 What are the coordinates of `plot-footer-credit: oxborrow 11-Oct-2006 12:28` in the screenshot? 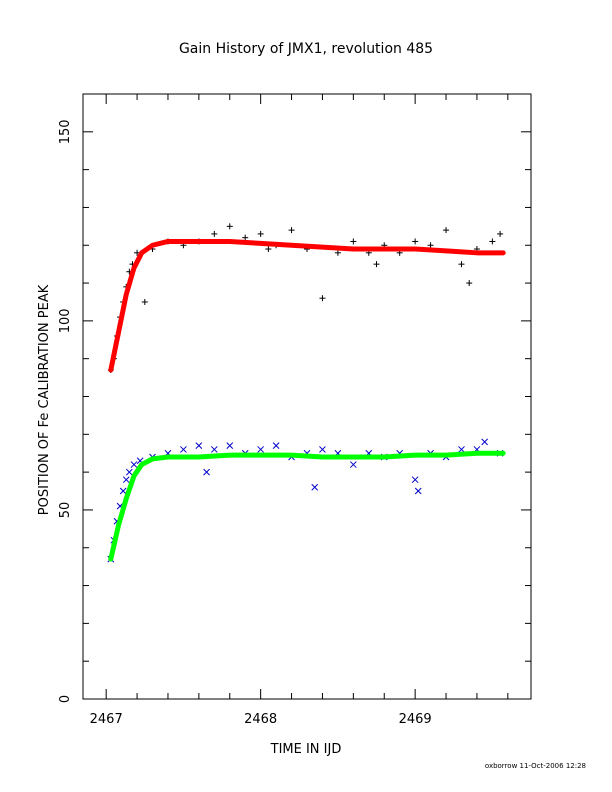 It's located at (535, 766).